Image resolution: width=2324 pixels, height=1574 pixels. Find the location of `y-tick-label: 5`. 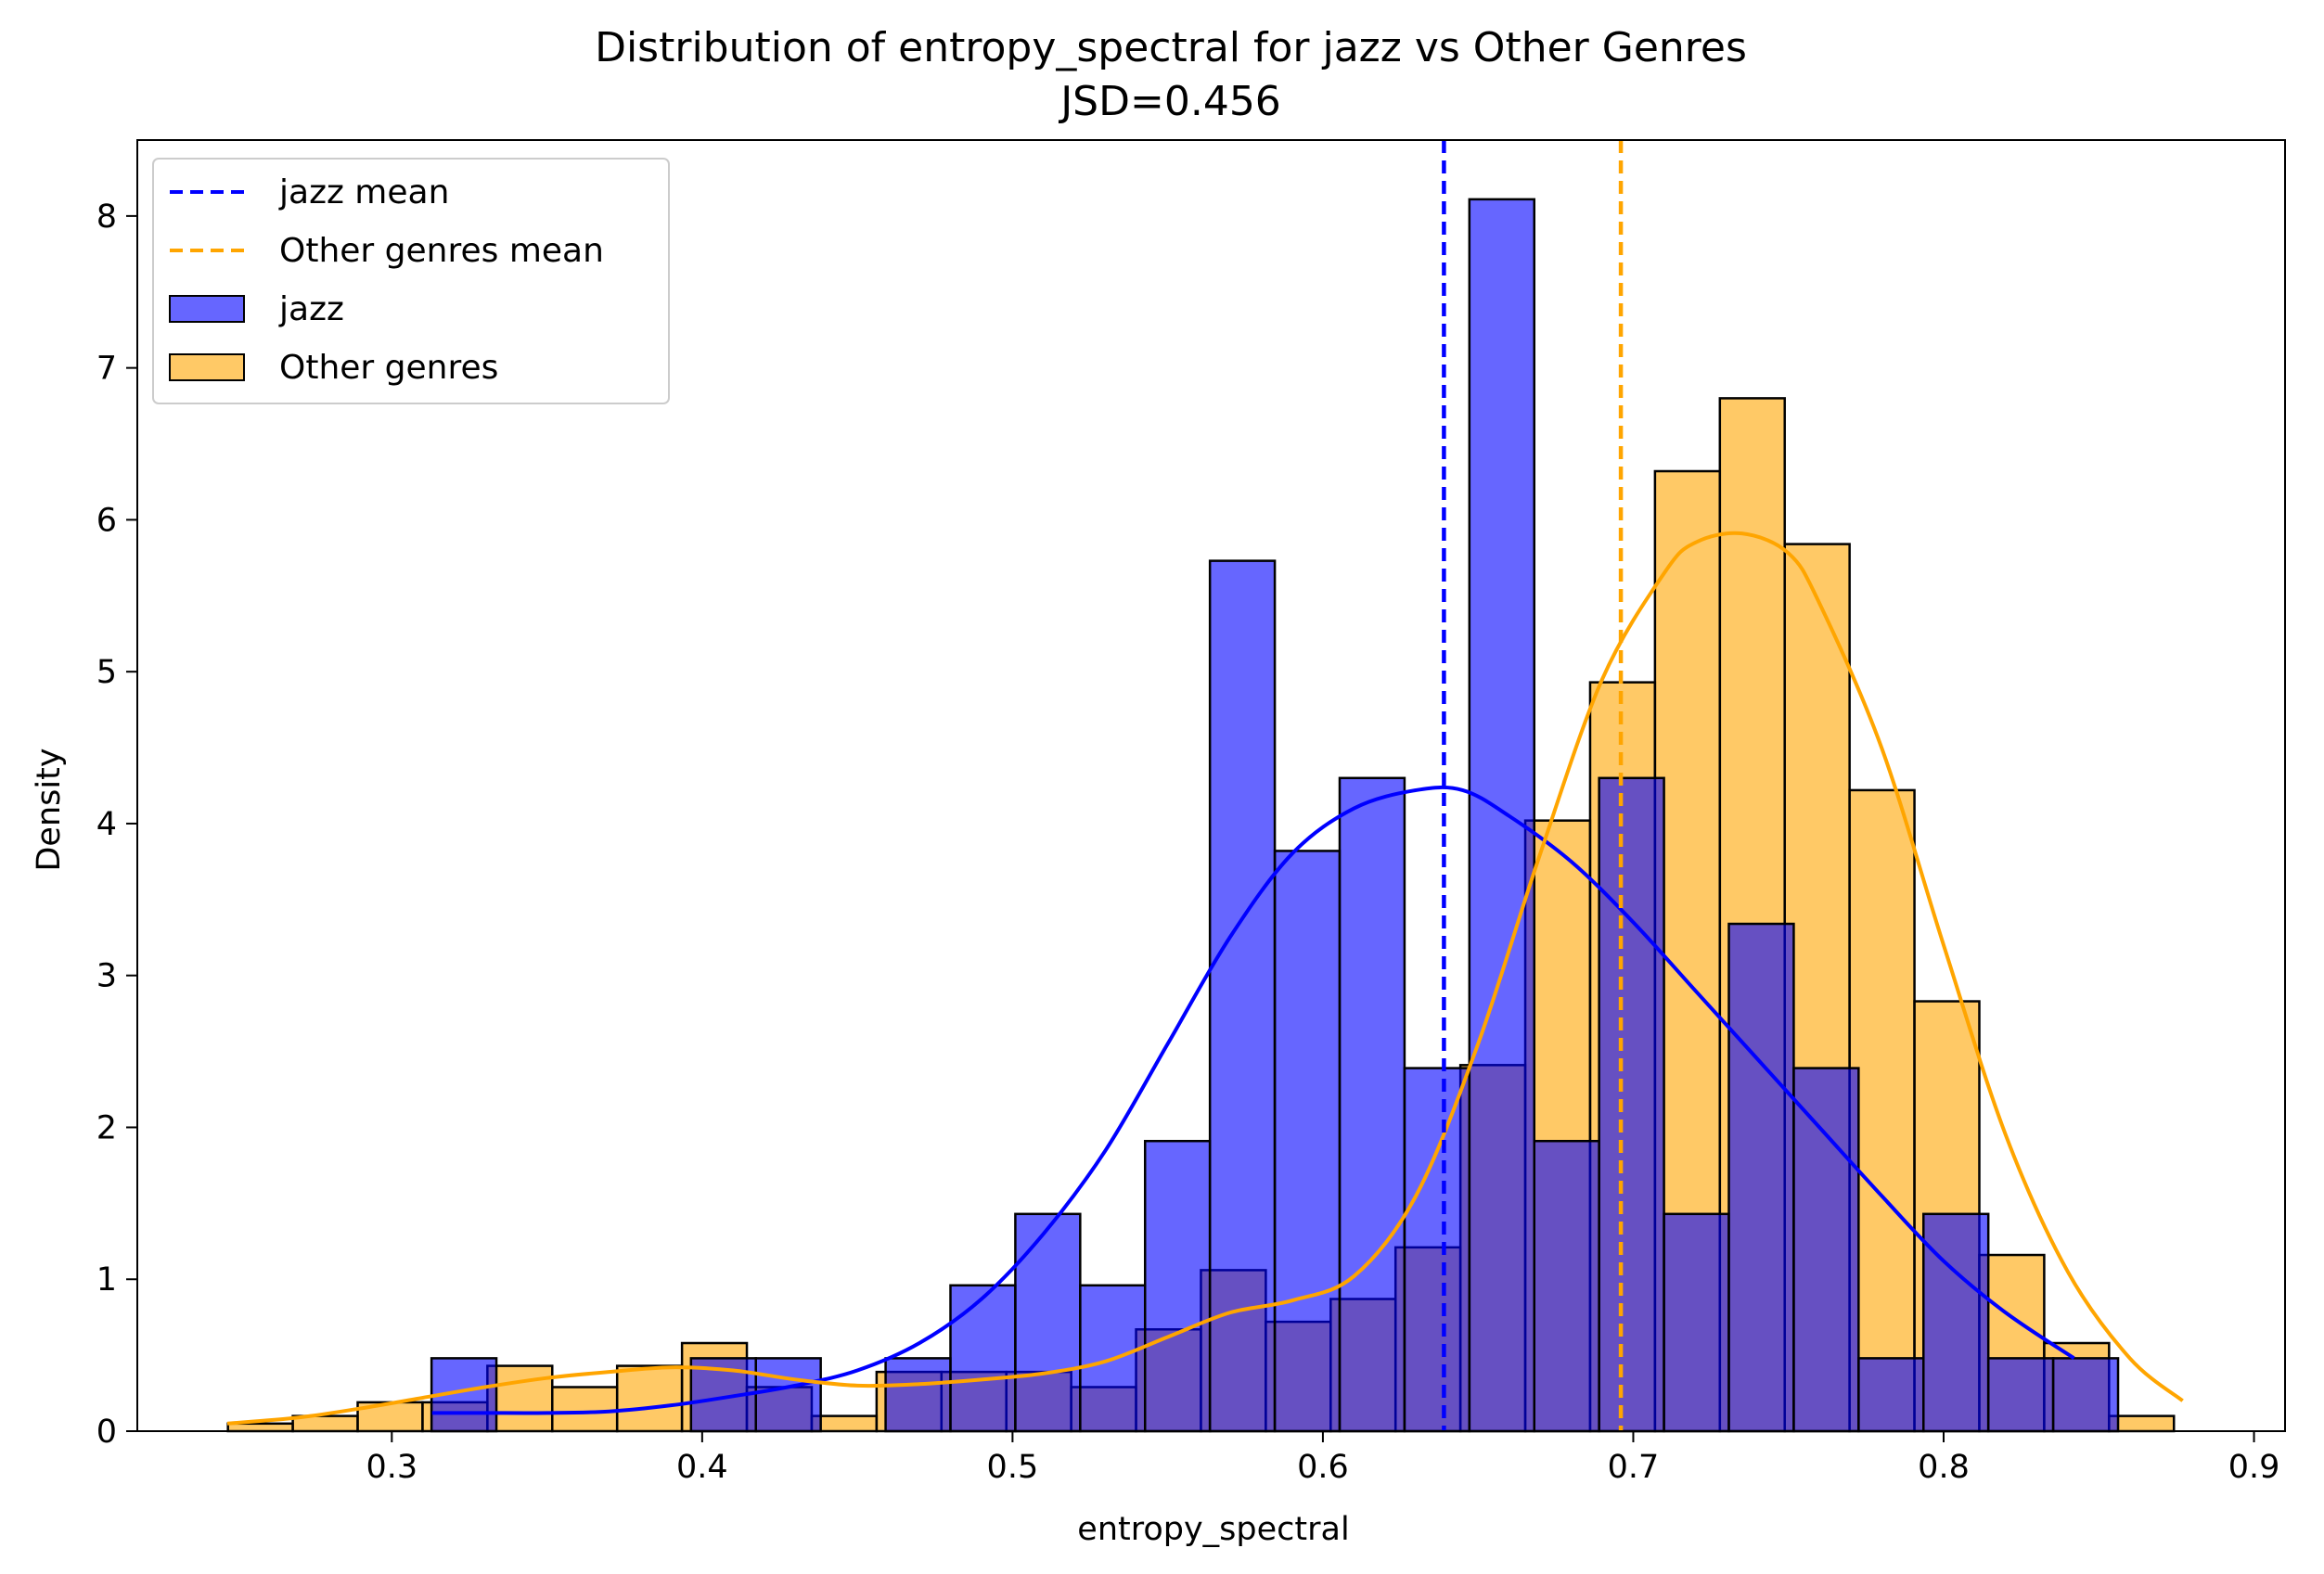

y-tick-label: 5 is located at coordinates (106, 673).